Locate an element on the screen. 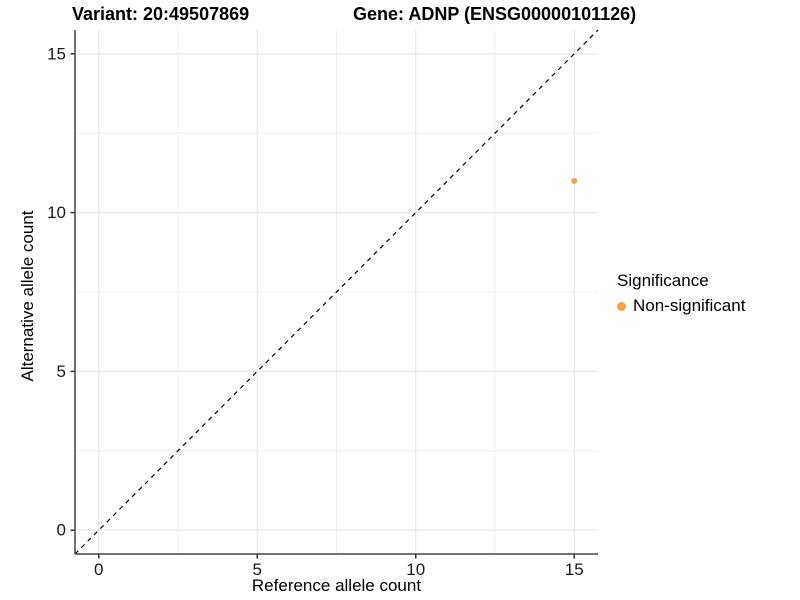 The image size is (800, 600). legend-entry: Non-significant is located at coordinates (681, 306).